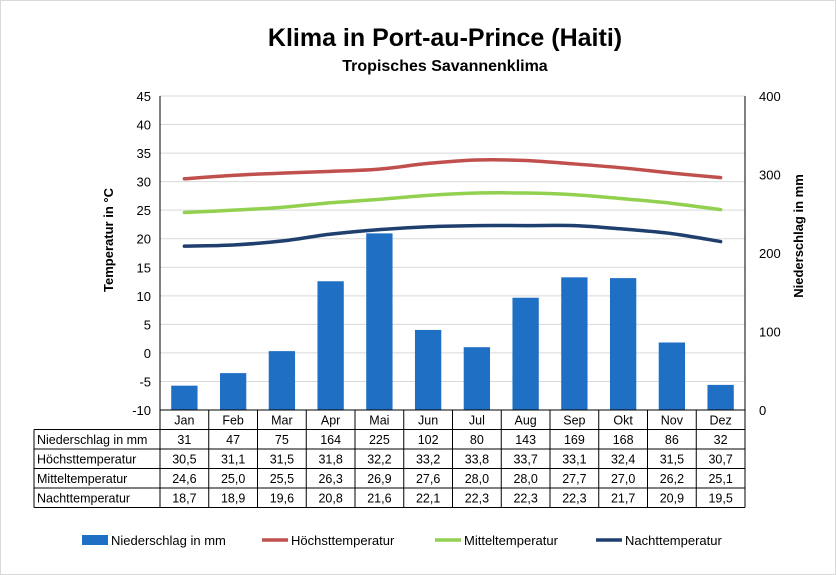  I want to click on chart-title: Klima in Port-au-Prince (Haiti), so click(445, 38).